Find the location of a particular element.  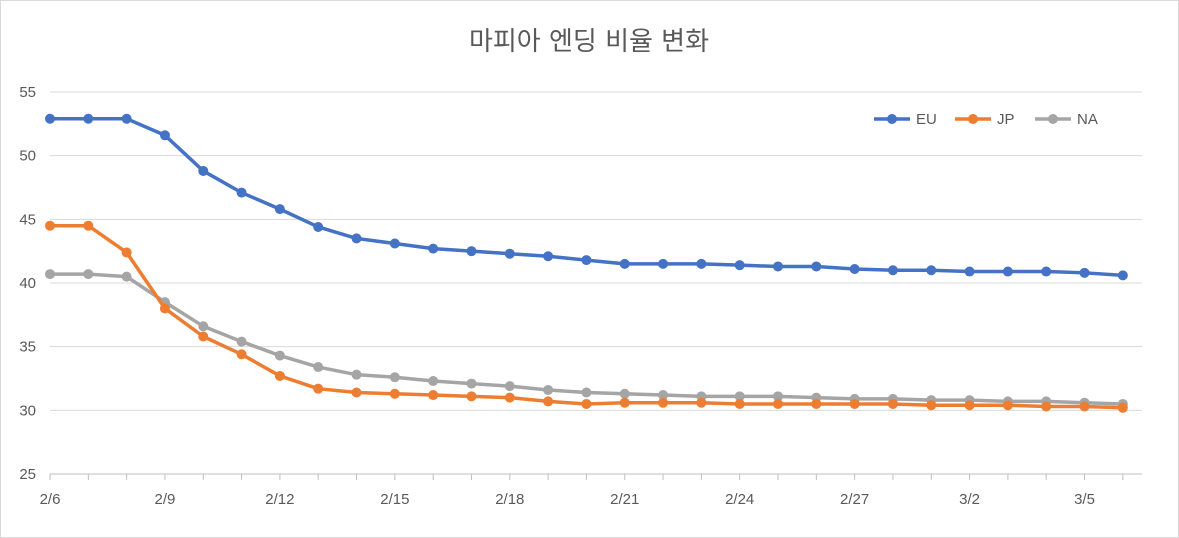

y-tick-label: 25 is located at coordinates (27, 474).